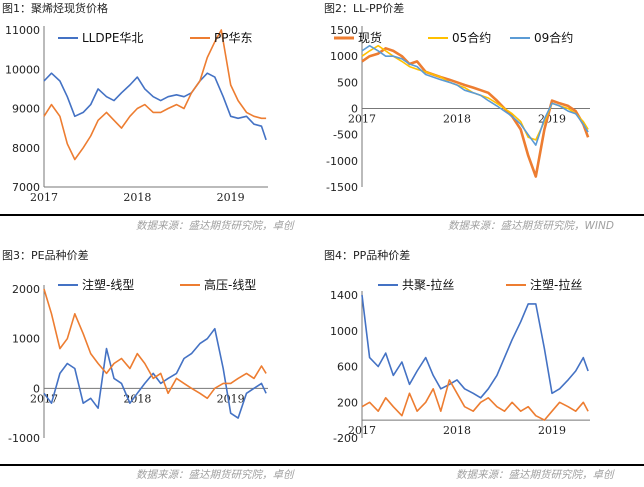  Describe the element at coordinates (367, 255) in the screenshot. I see `chart-title: 图4：PP品种价差` at that location.